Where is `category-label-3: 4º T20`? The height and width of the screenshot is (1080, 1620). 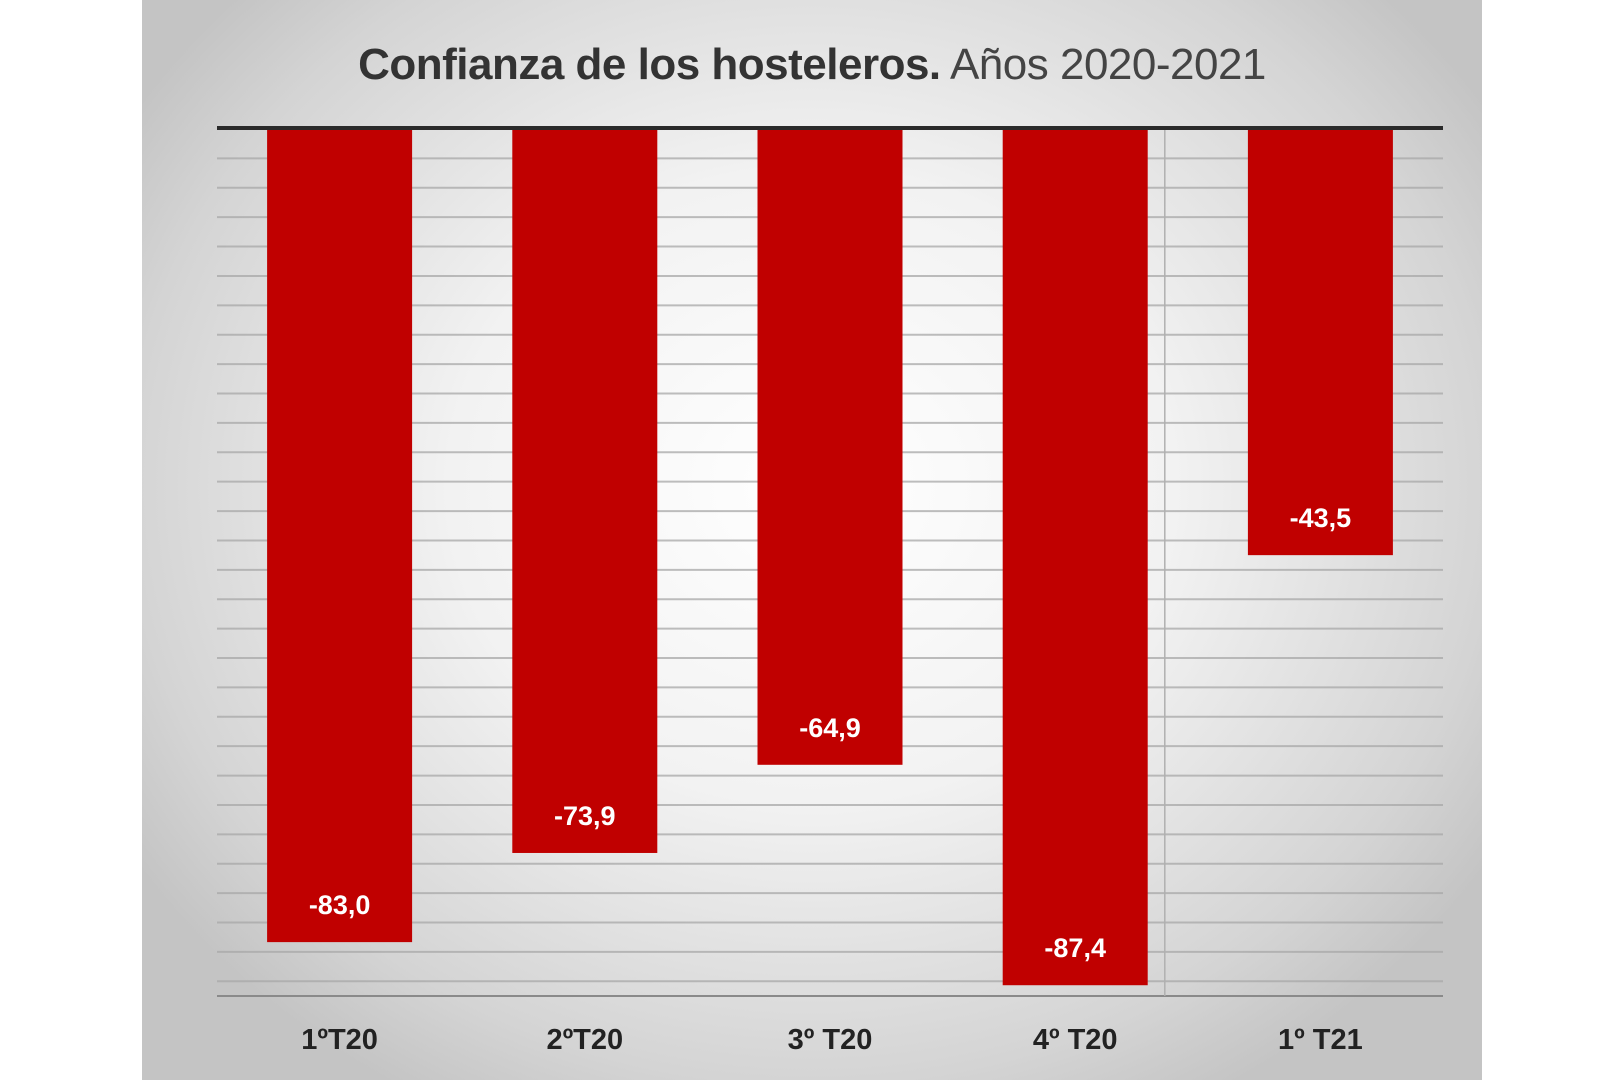 category-label-3: 4º T20 is located at coordinates (1075, 1040).